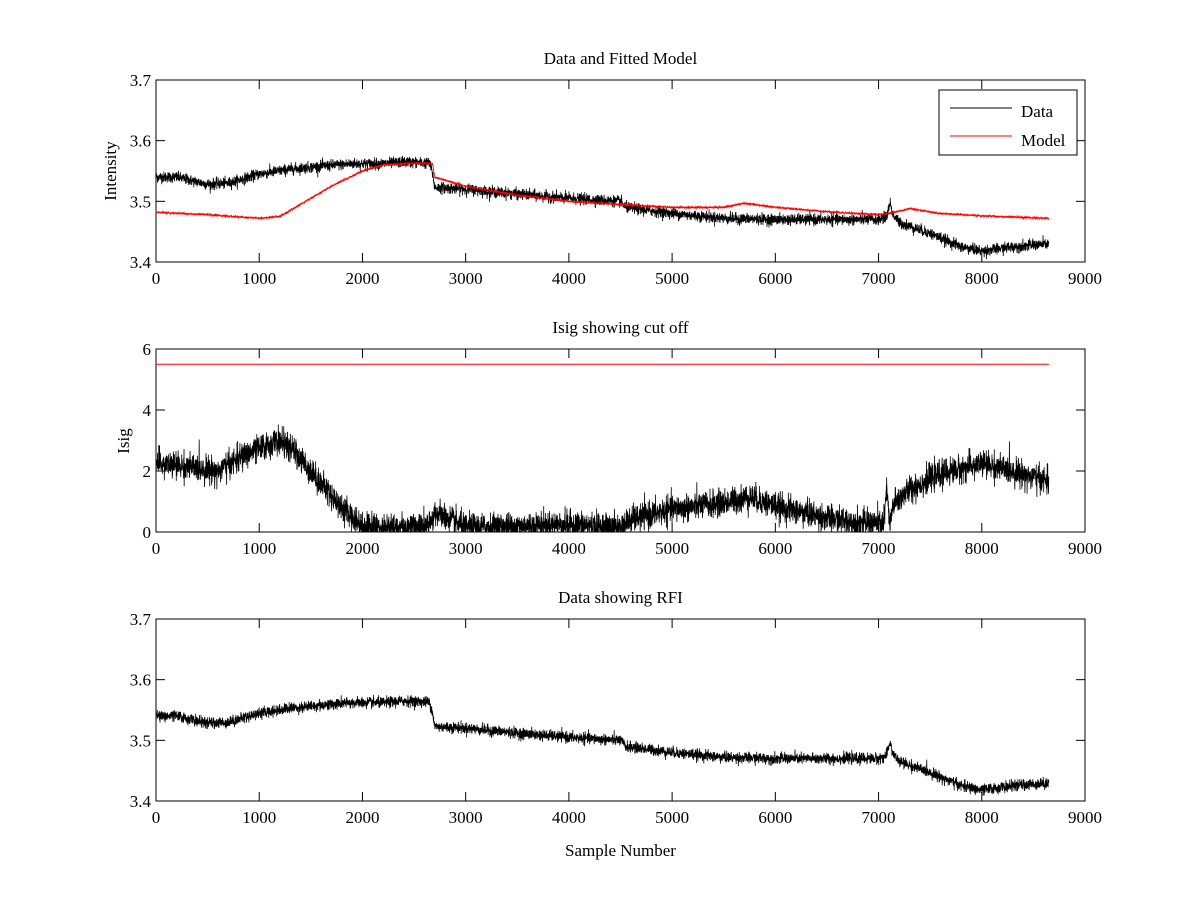  I want to click on legend-model-label: Model, so click(1043, 140).